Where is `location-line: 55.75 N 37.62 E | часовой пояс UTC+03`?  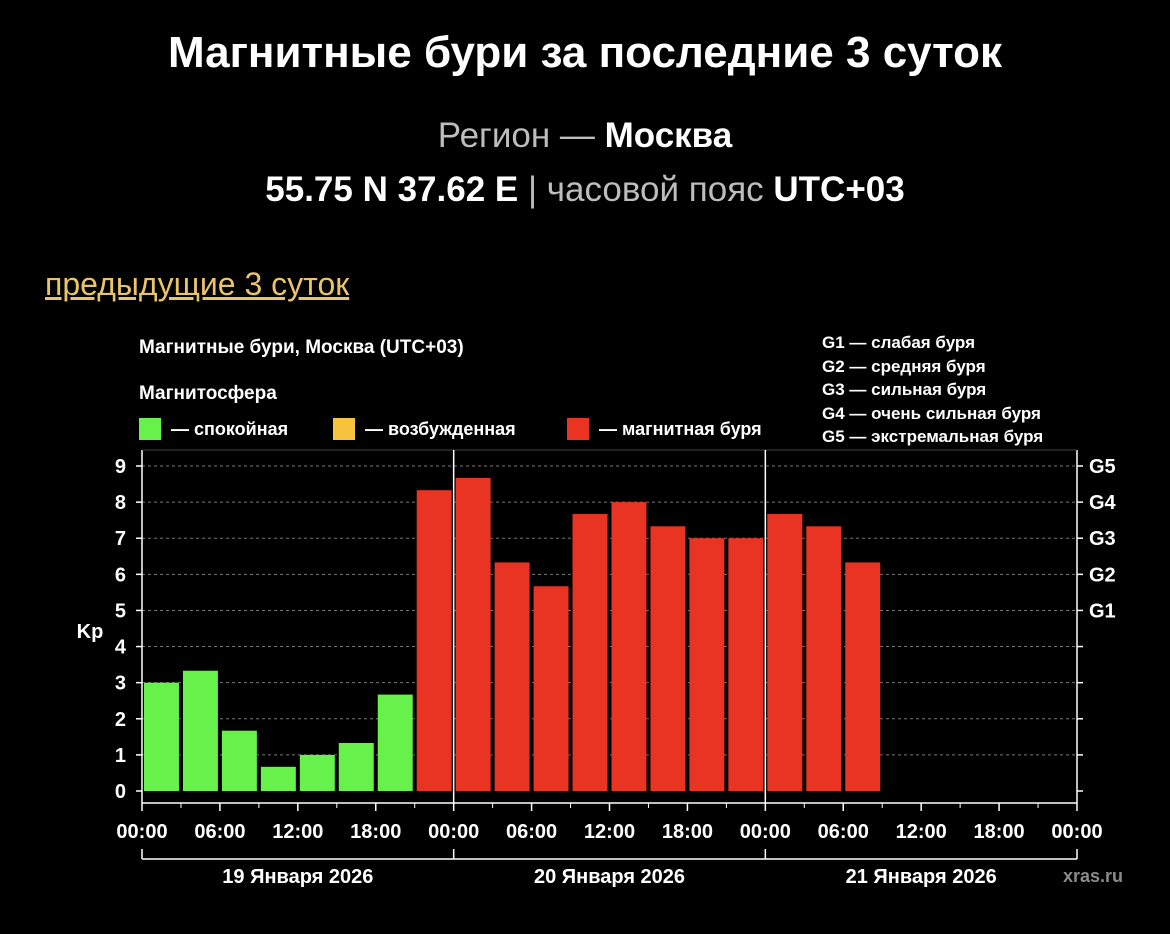 location-line: 55.75 N 37.62 E | часовой пояс UTC+03 is located at coordinates (585, 190).